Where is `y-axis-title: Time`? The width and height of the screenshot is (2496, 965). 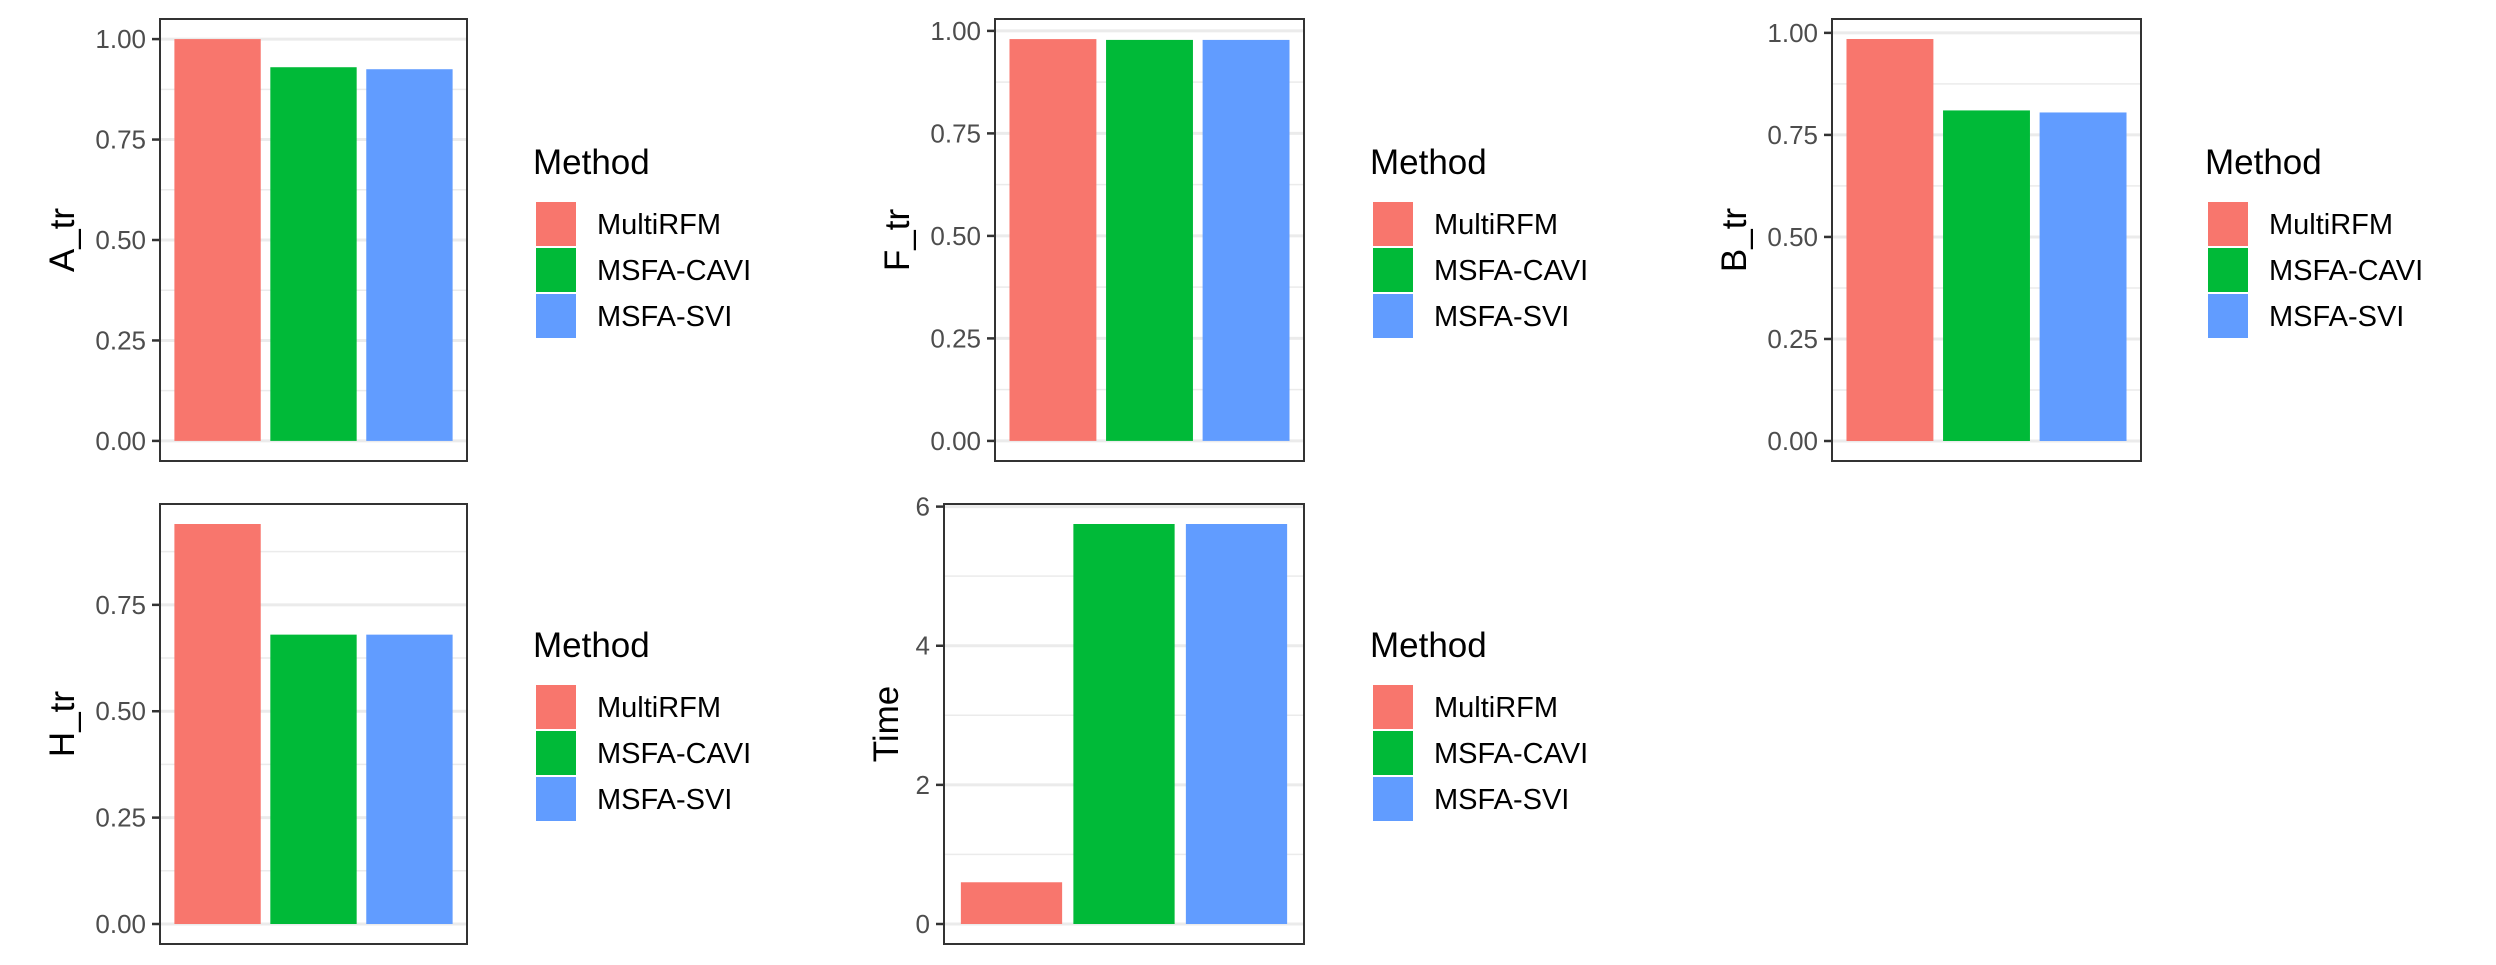 y-axis-title: Time is located at coordinates (886, 724).